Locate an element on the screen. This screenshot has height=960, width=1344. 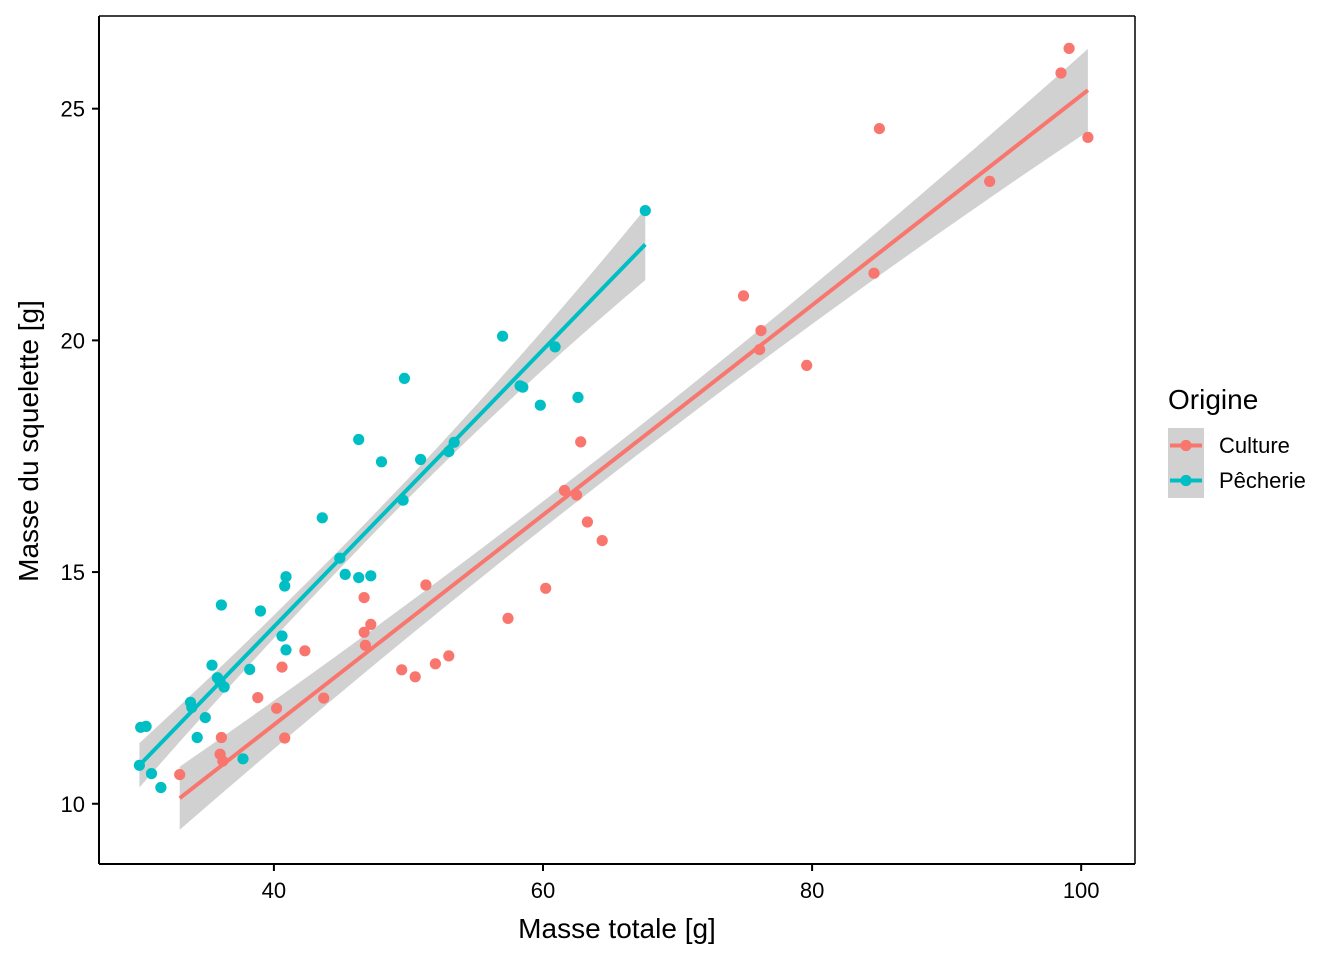
legend: Origine Culture Pêcherie is located at coordinates (1237, 441).